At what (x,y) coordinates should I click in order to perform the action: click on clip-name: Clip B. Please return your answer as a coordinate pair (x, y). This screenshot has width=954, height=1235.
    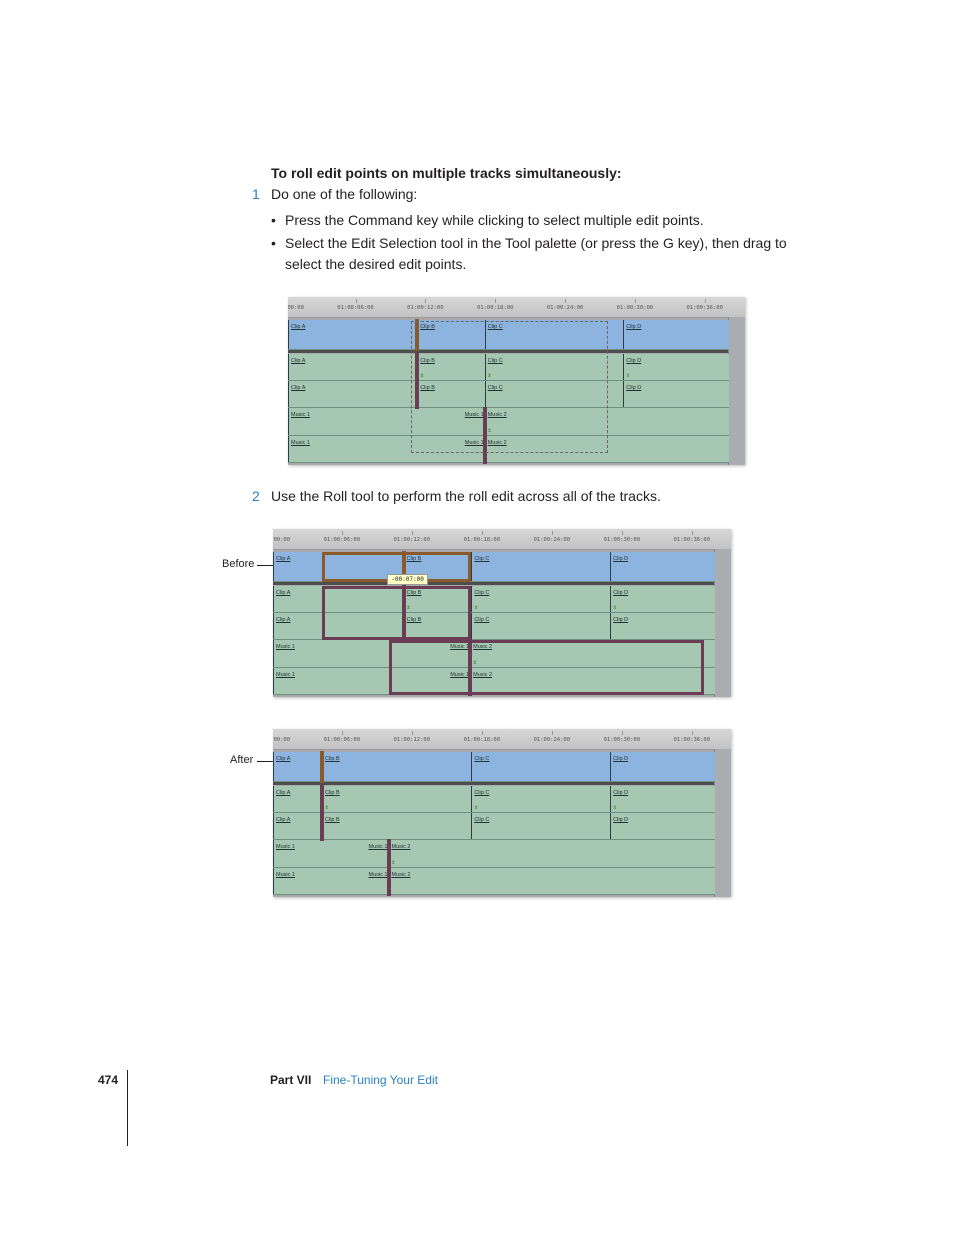
    Looking at the image, I should click on (427, 388).